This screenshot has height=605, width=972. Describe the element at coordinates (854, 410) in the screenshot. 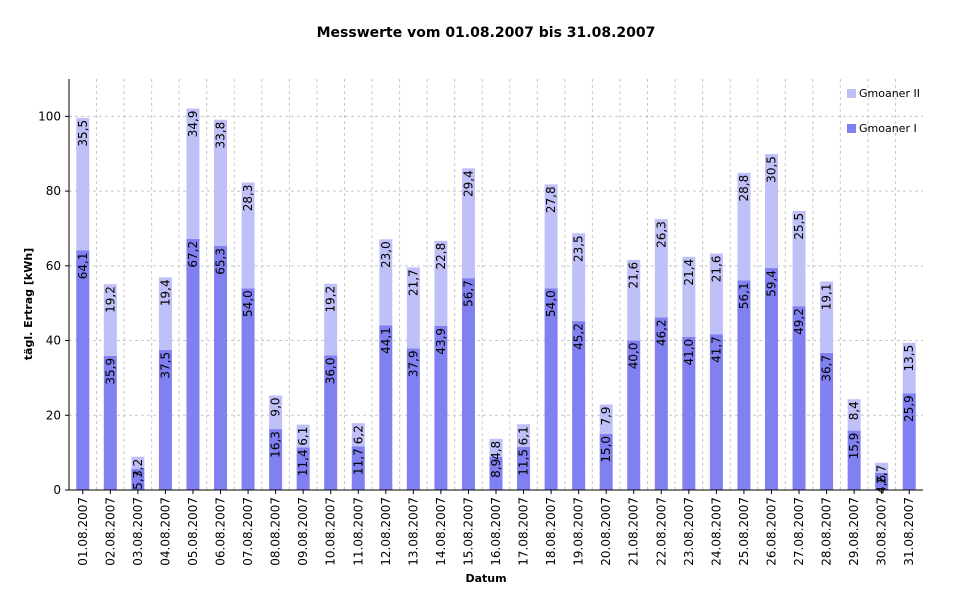

I see `data-label-gmoaner-2: 8,4` at that location.